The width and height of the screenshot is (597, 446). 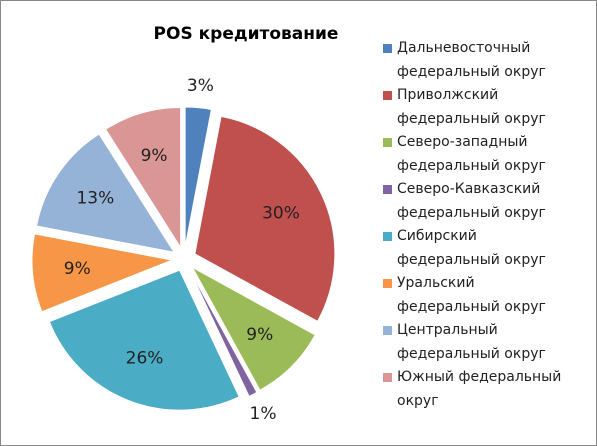 I want to click on legend-item: Северо-Кавказский федеральный округ, so click(x=470, y=201).